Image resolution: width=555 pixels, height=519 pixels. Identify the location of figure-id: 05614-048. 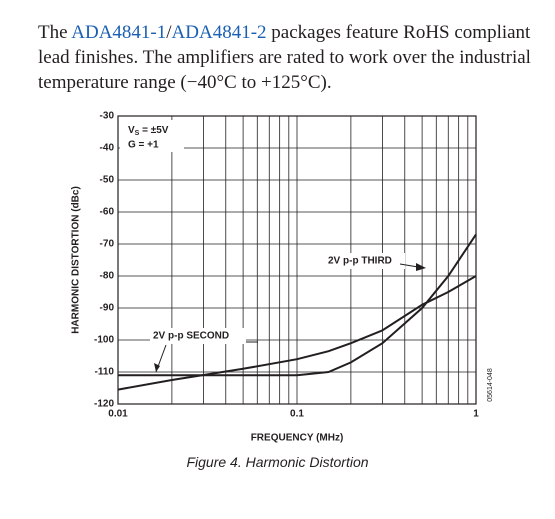
(490, 385).